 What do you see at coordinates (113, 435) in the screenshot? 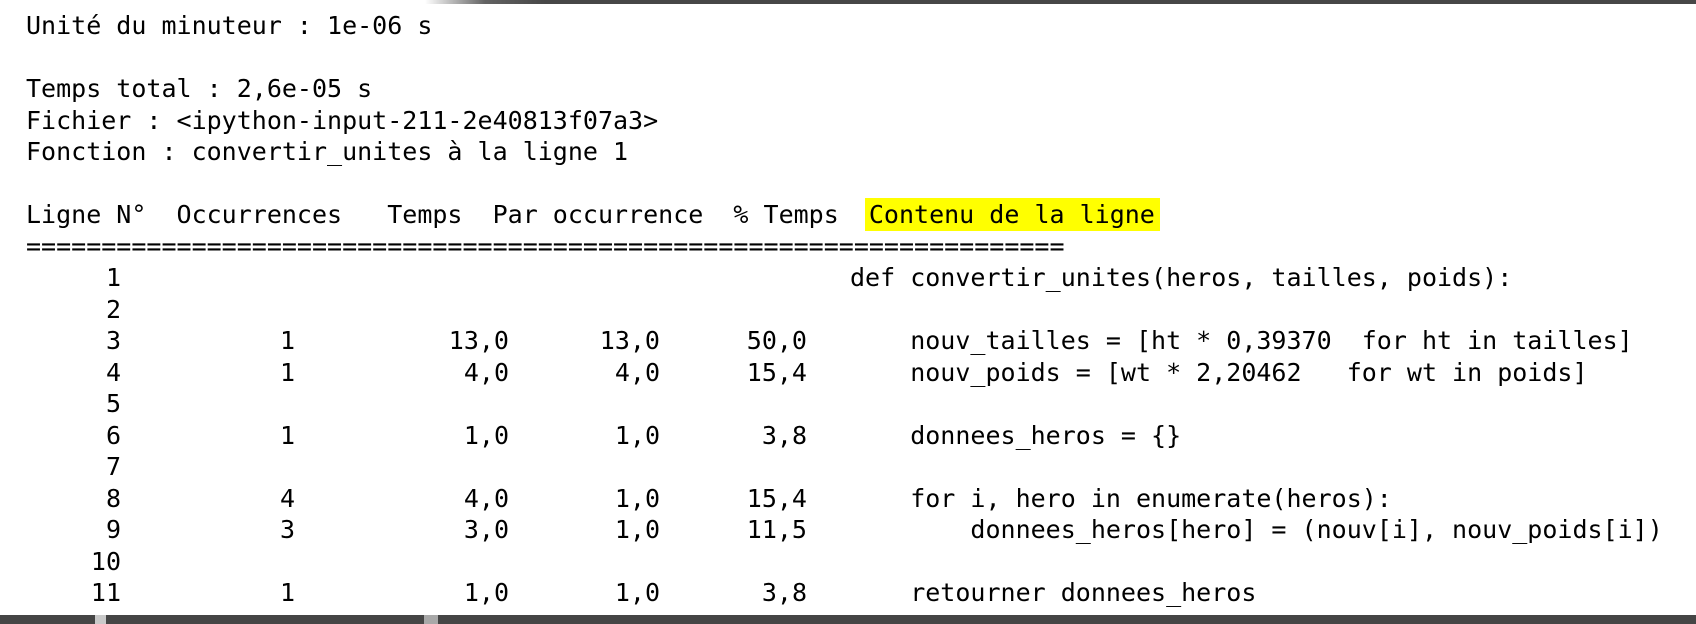
I see `cell-line-no: 6` at bounding box center [113, 435].